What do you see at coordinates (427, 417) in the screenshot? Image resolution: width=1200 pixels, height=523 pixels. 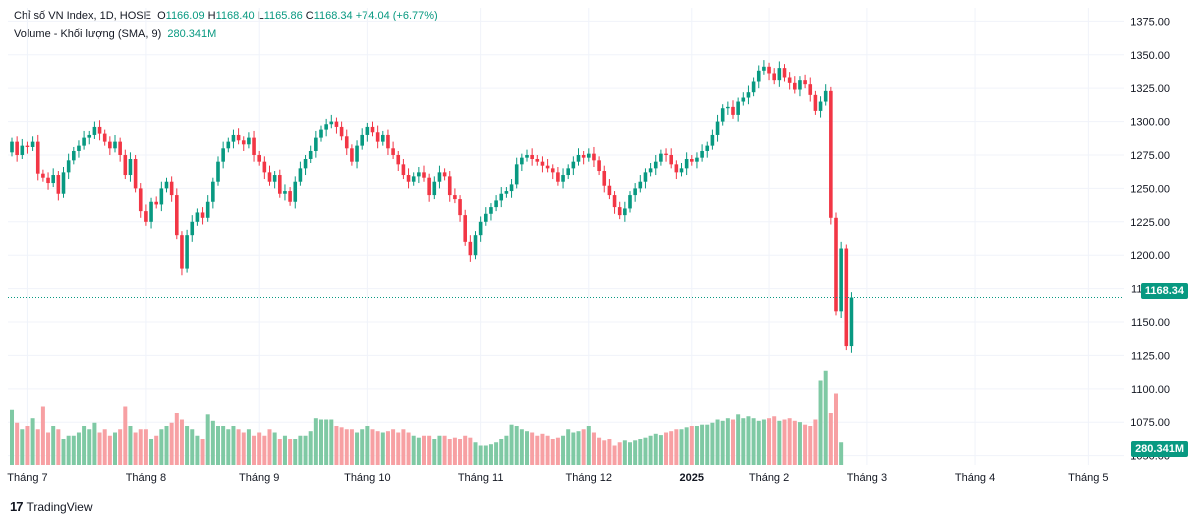 I see `volume-bars` at bounding box center [427, 417].